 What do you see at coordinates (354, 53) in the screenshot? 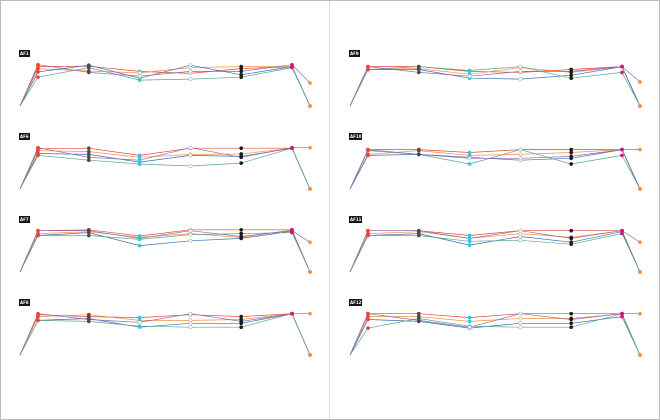
I see `panel-label: AF9` at bounding box center [354, 53].